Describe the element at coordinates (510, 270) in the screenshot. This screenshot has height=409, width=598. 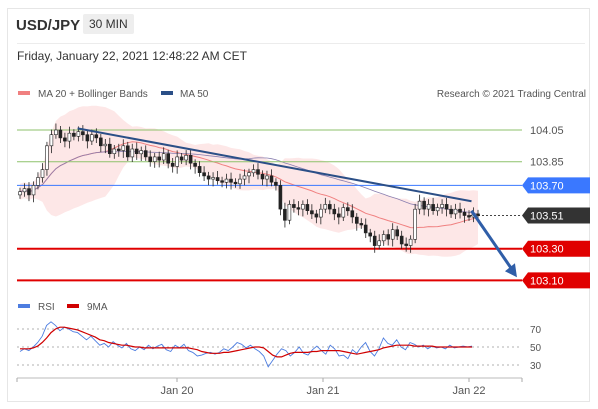
I see `forecast-arrow-head` at that location.